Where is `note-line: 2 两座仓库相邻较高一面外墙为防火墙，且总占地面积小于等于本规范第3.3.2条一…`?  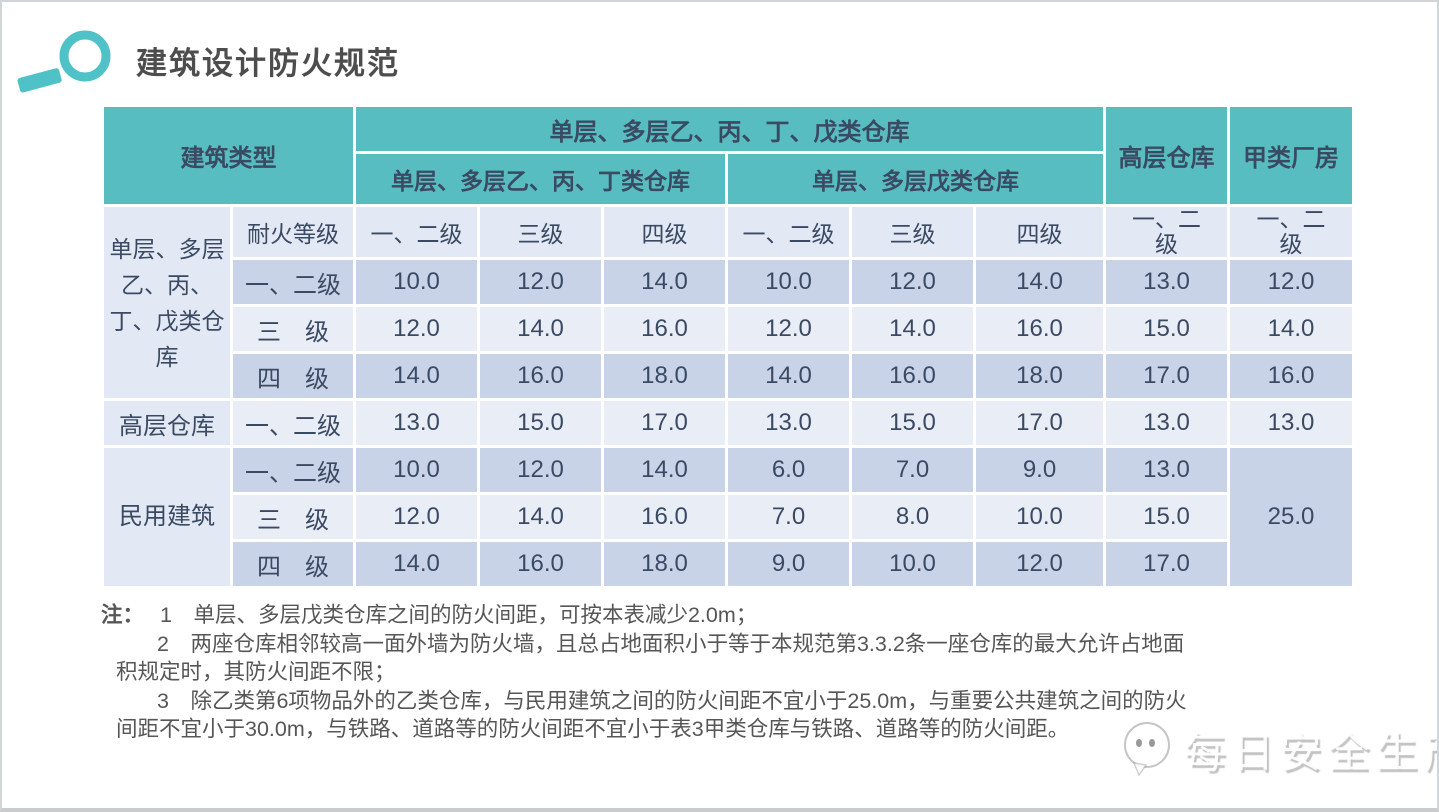 note-line: 2 两座仓库相邻较高一面外墙为防火墙，且总占地面积小于等于本规范第3.3.2条一… is located at coordinates (671, 643).